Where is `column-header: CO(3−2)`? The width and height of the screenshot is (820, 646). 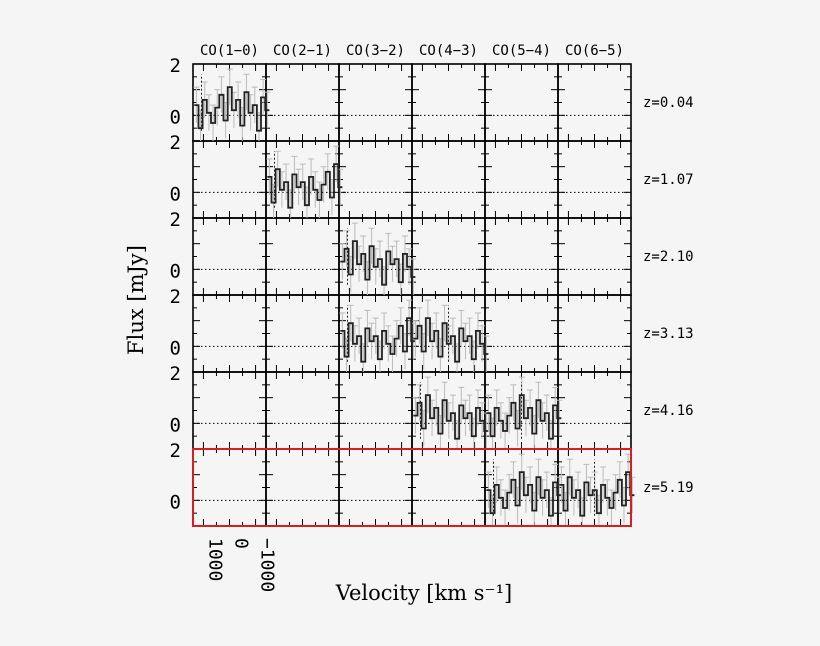 column-header: CO(3−2) is located at coordinates (375, 51).